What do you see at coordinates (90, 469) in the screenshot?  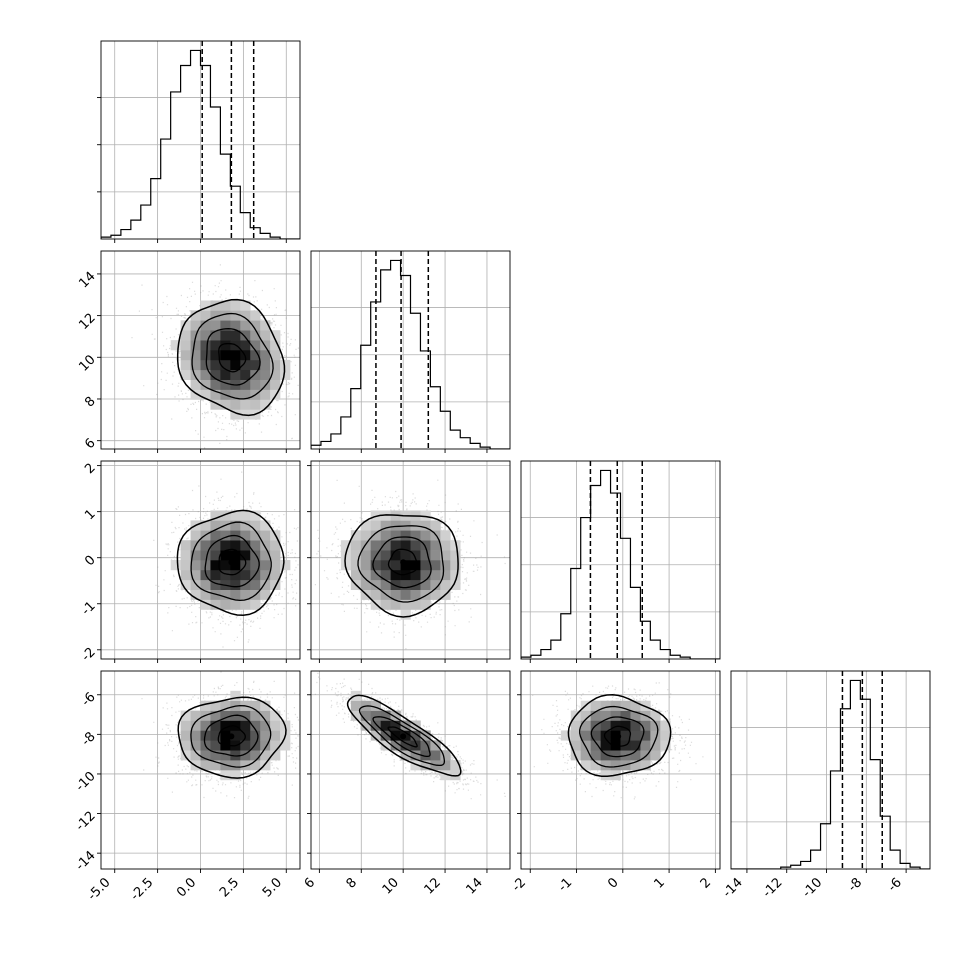 I see `y-tick-label: 2` at bounding box center [90, 469].